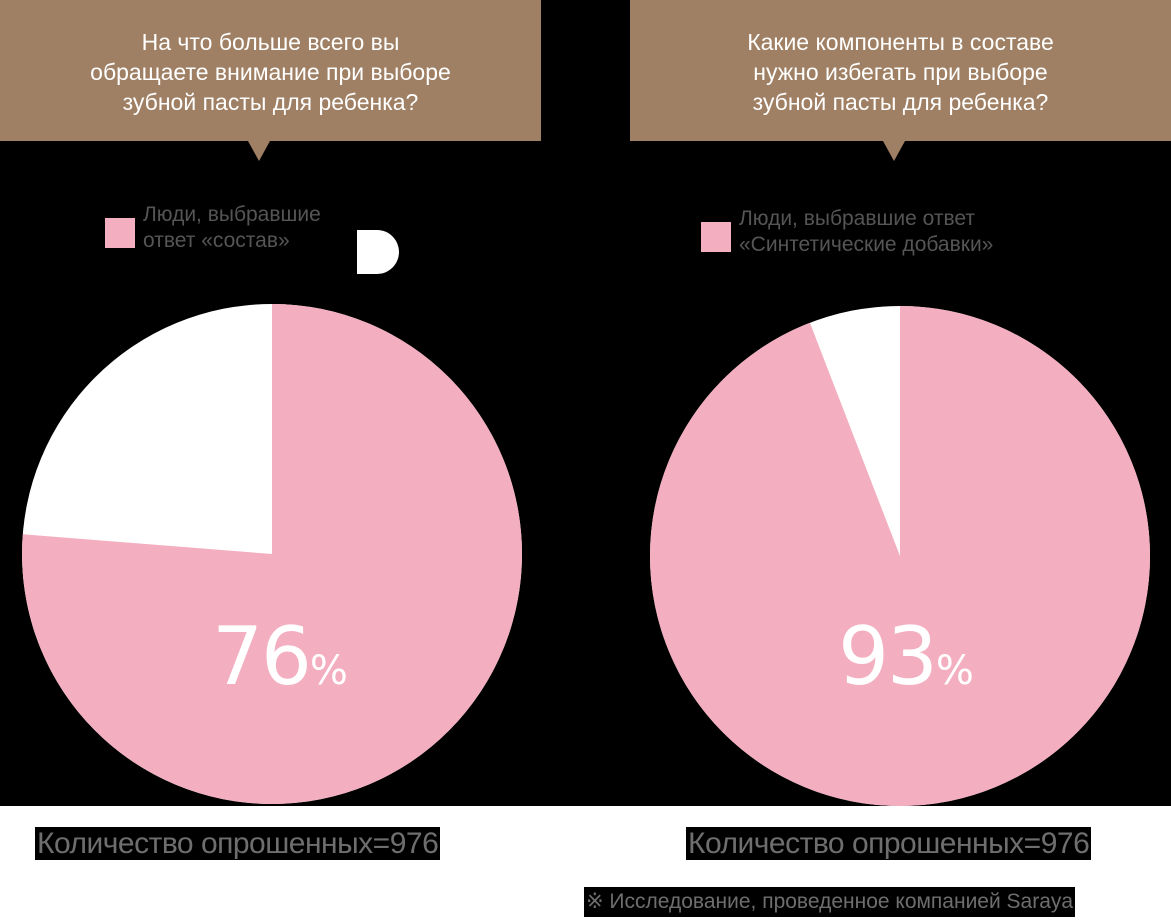  Describe the element at coordinates (889, 843) in the screenshot. I see `respondents-count-right: Количество опрошенных=976` at that location.